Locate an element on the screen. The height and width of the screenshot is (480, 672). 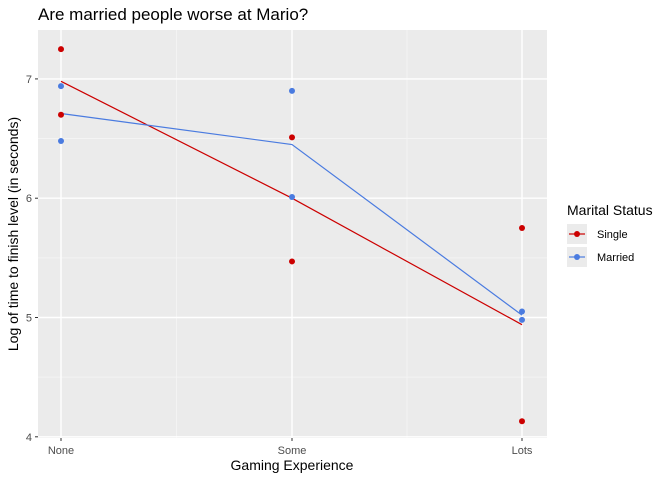
x-axis-title: Gaming Experience is located at coordinates (292, 465).